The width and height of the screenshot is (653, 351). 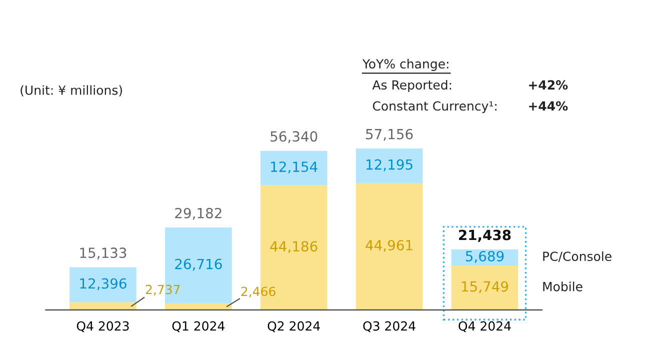 I want to click on text: Mobile, so click(x=562, y=287).